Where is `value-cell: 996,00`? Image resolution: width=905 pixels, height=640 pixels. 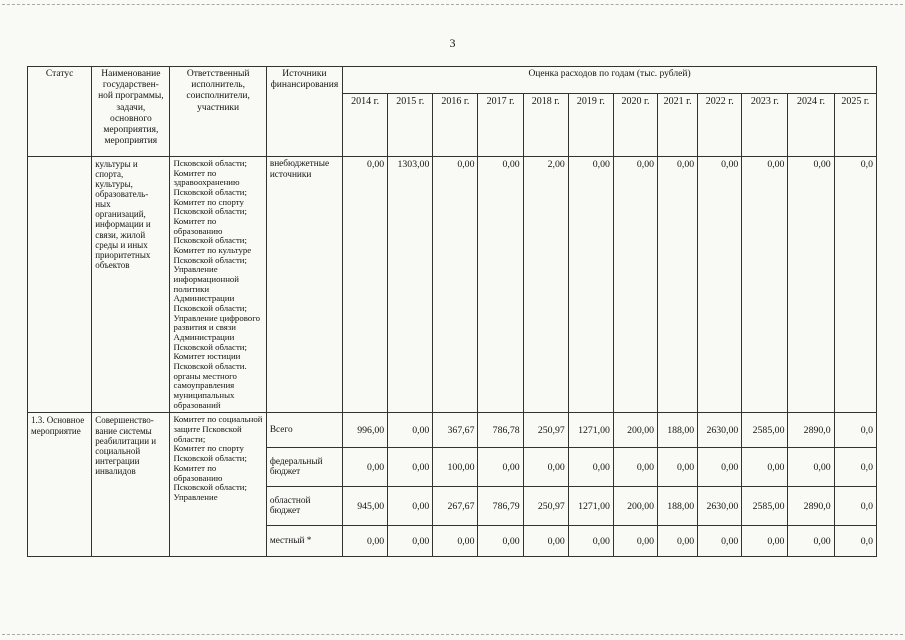 value-cell: 996,00 is located at coordinates (365, 430).